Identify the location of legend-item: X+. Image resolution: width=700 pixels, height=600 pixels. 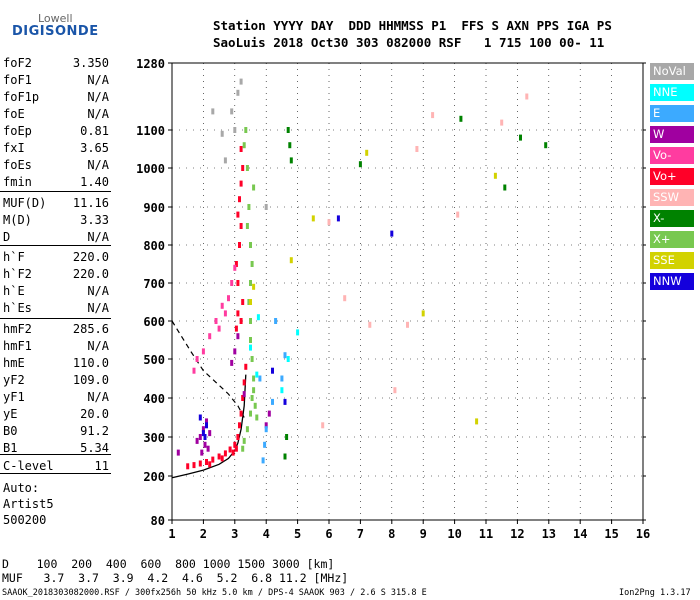
(672, 239).